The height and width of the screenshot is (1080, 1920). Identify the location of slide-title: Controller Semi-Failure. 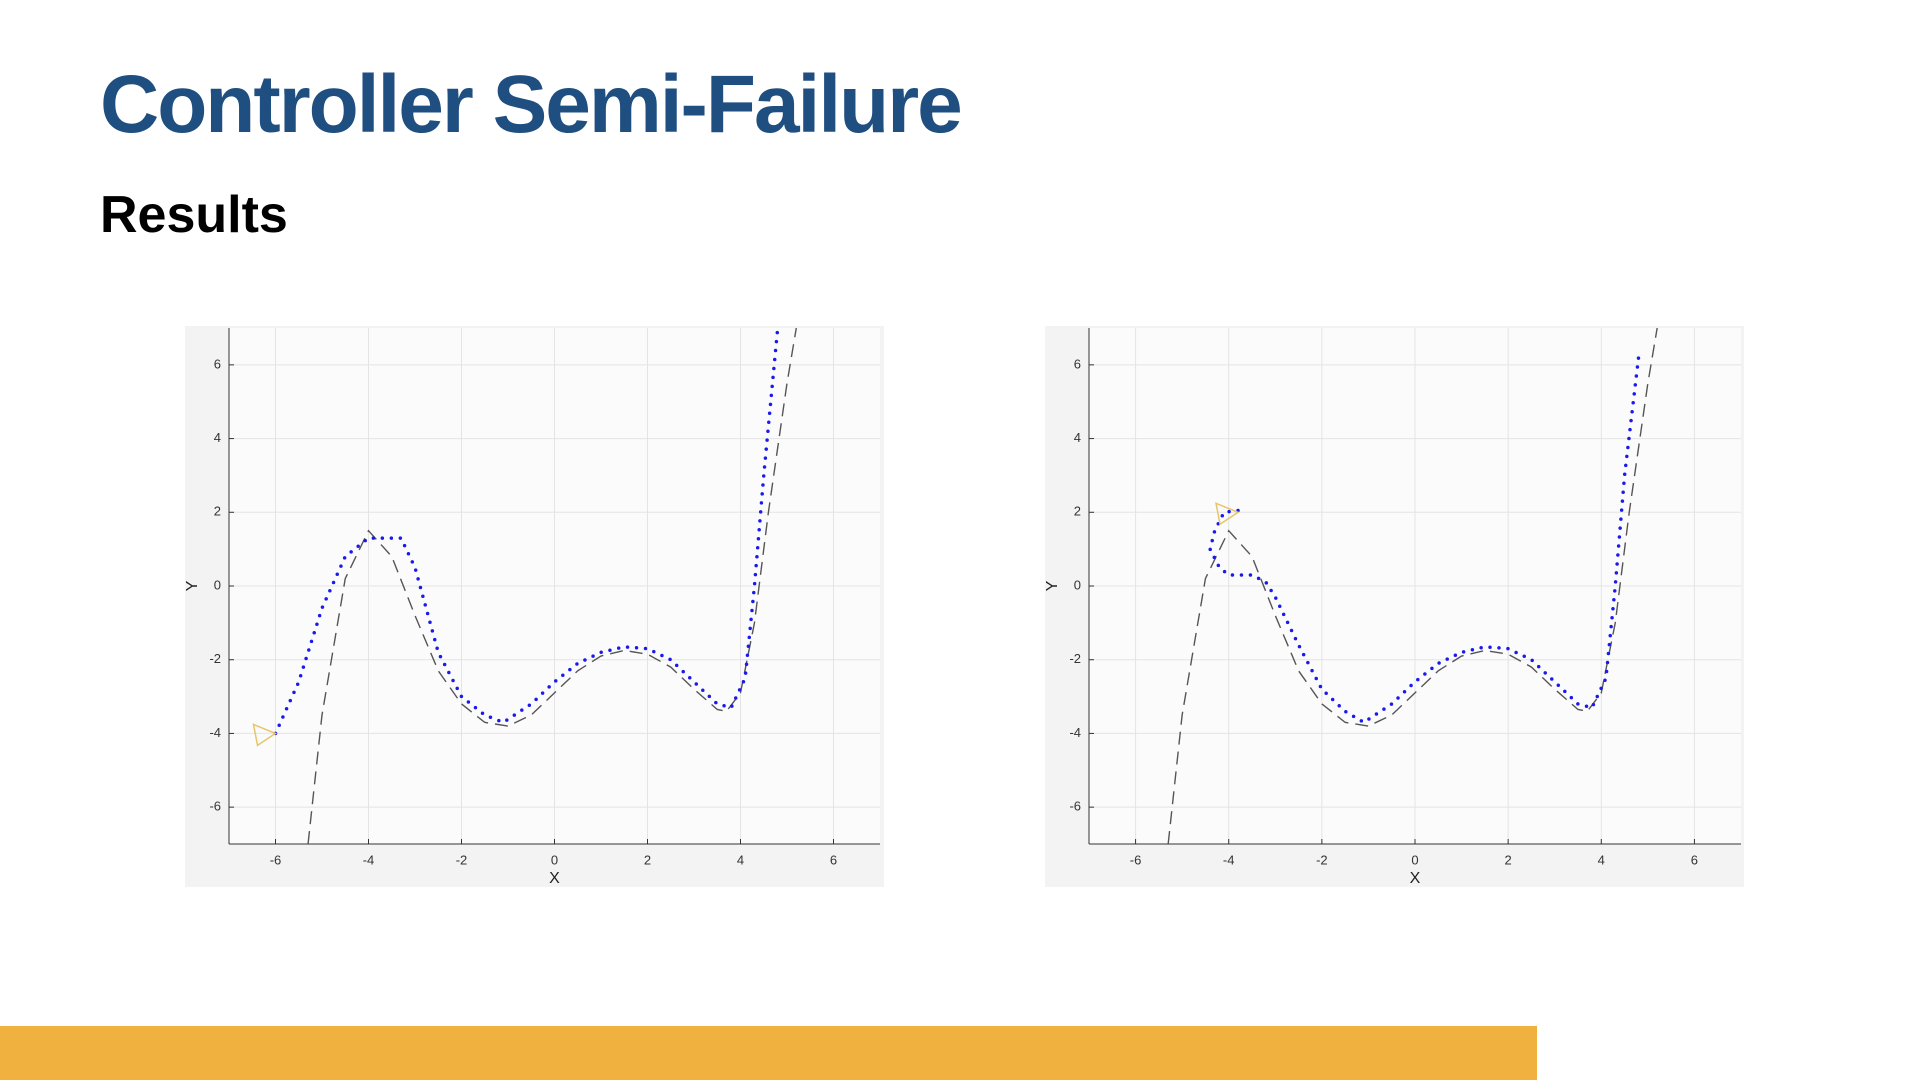
(530, 104).